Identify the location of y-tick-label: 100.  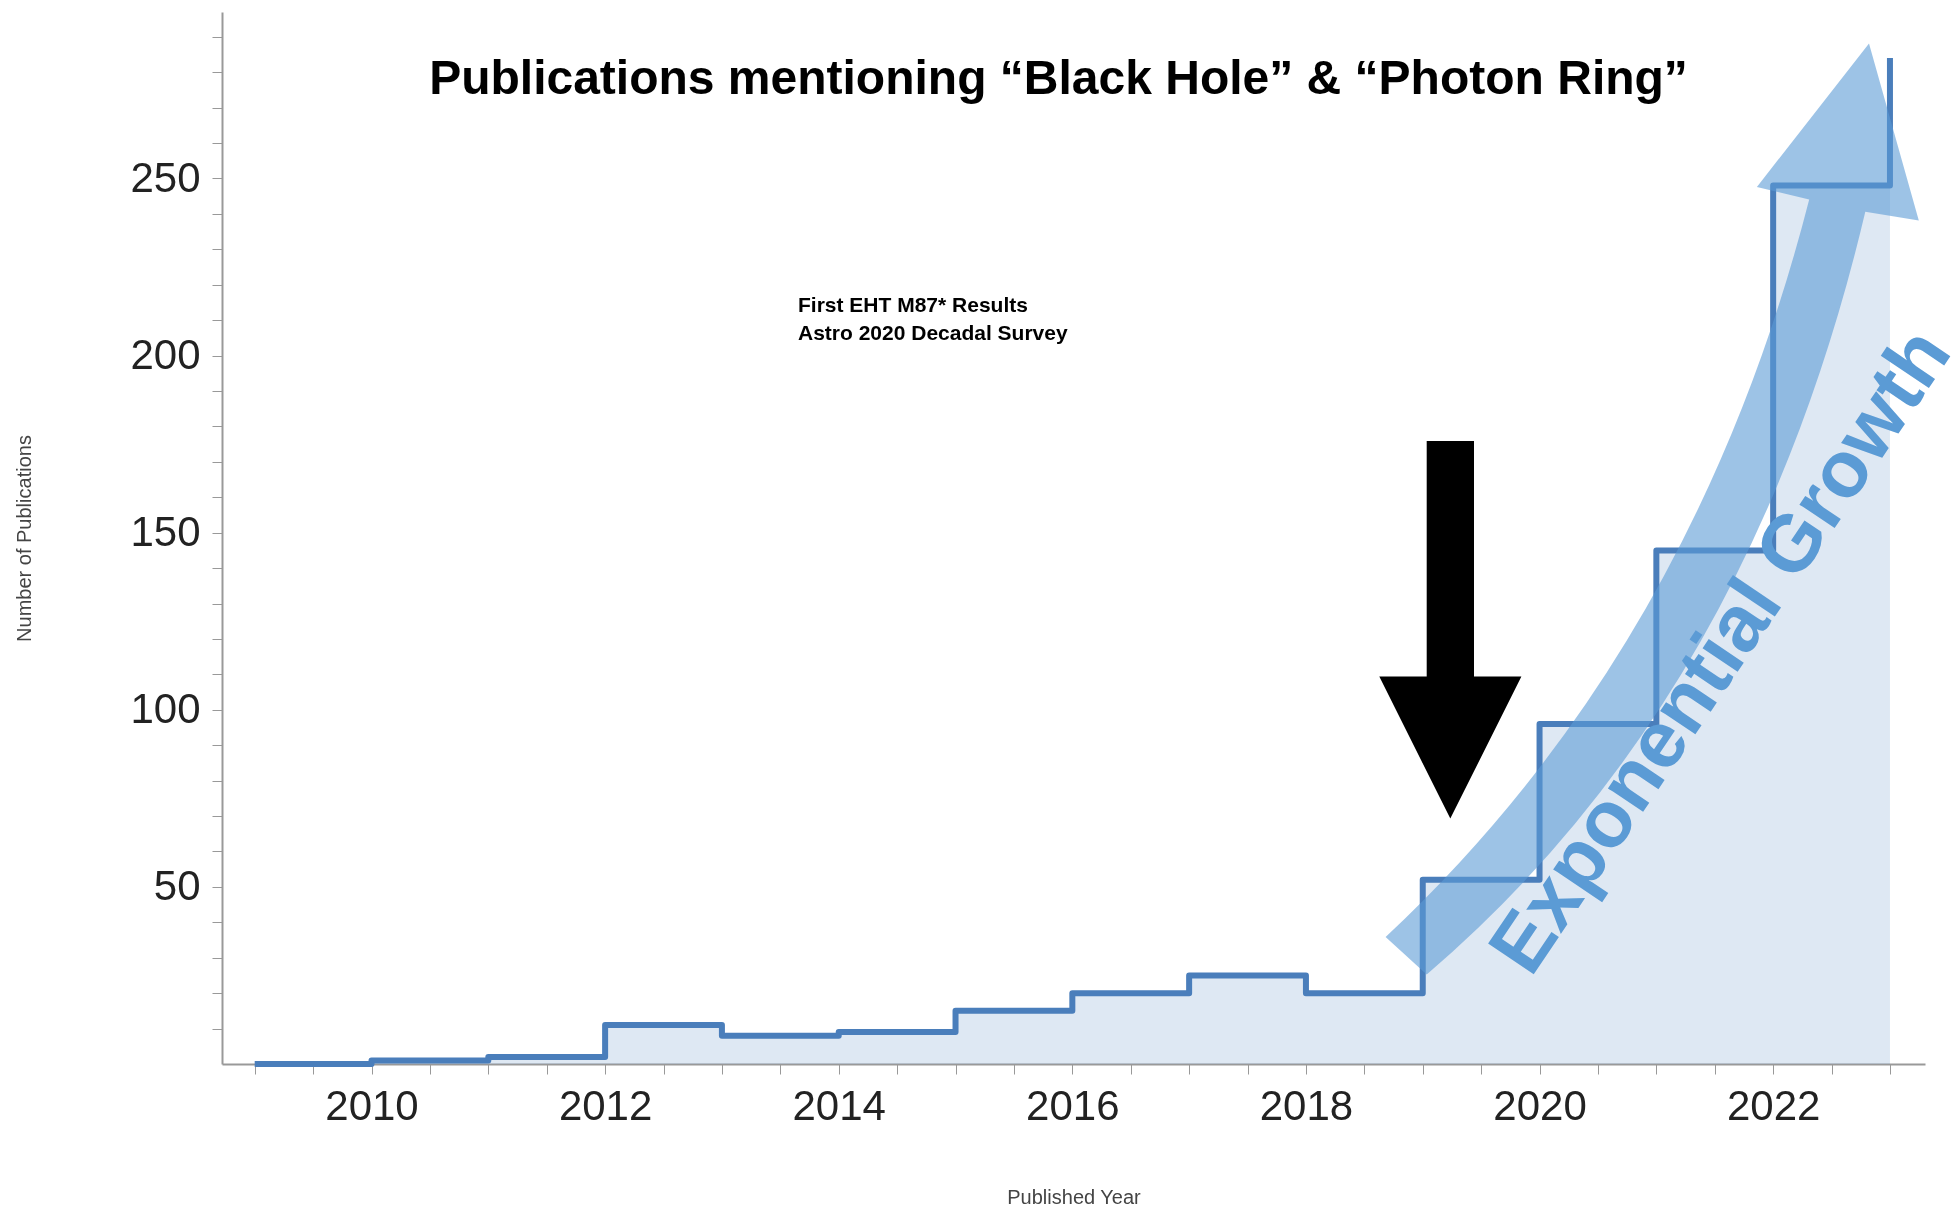
(165, 709).